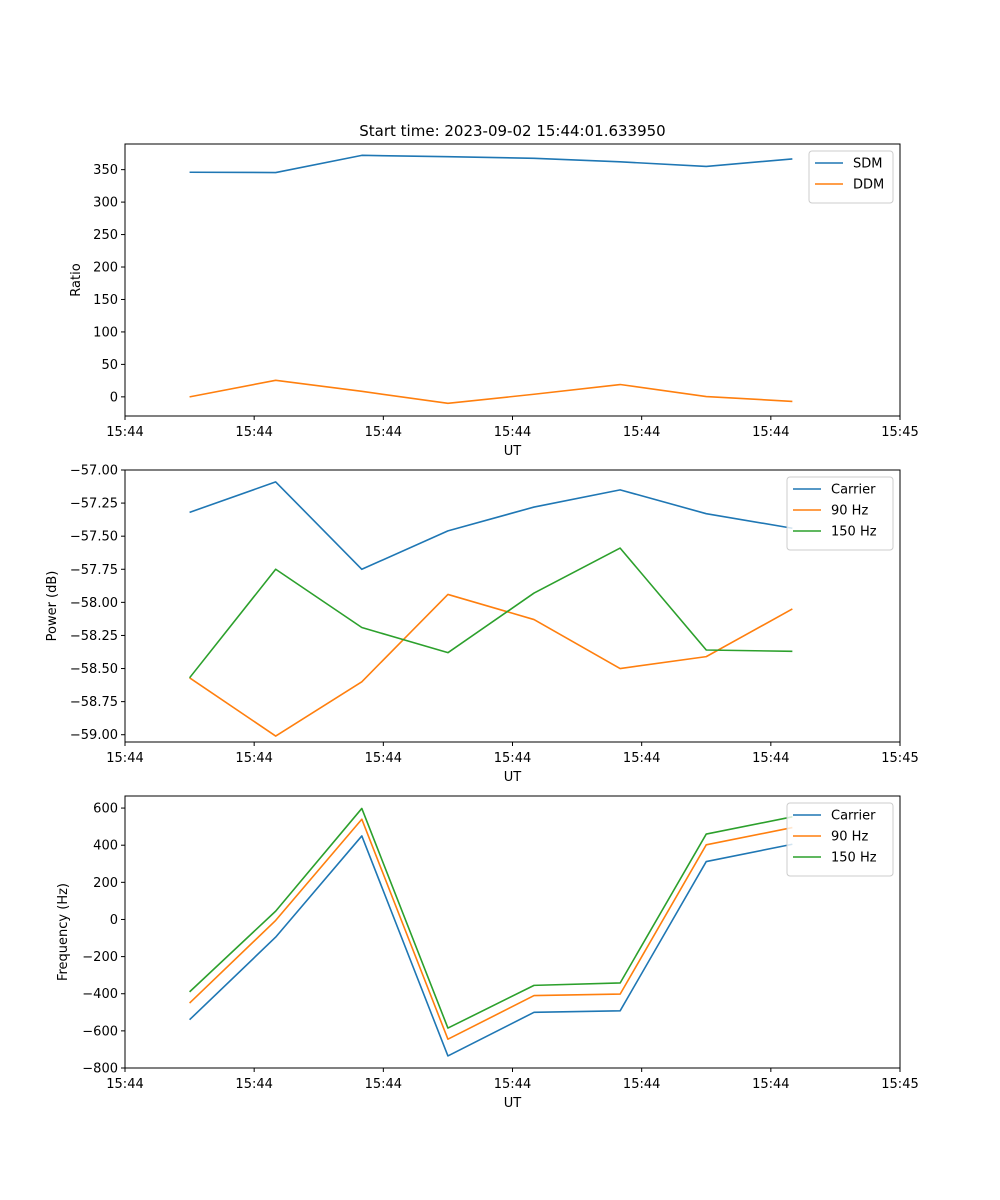  Describe the element at coordinates (109, 365) in the screenshot. I see `y-tick-label: 50` at that location.